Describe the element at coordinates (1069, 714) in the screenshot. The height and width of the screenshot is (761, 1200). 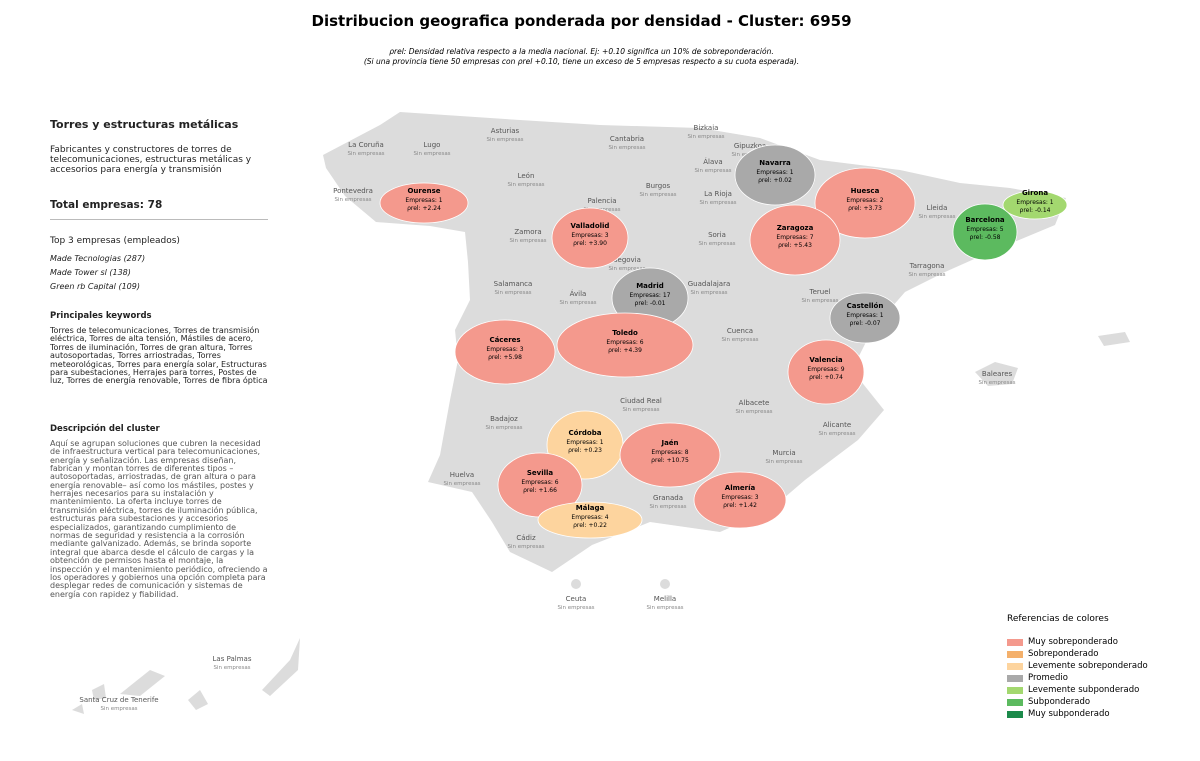
I see `legend-label: Muy subponderado` at that location.